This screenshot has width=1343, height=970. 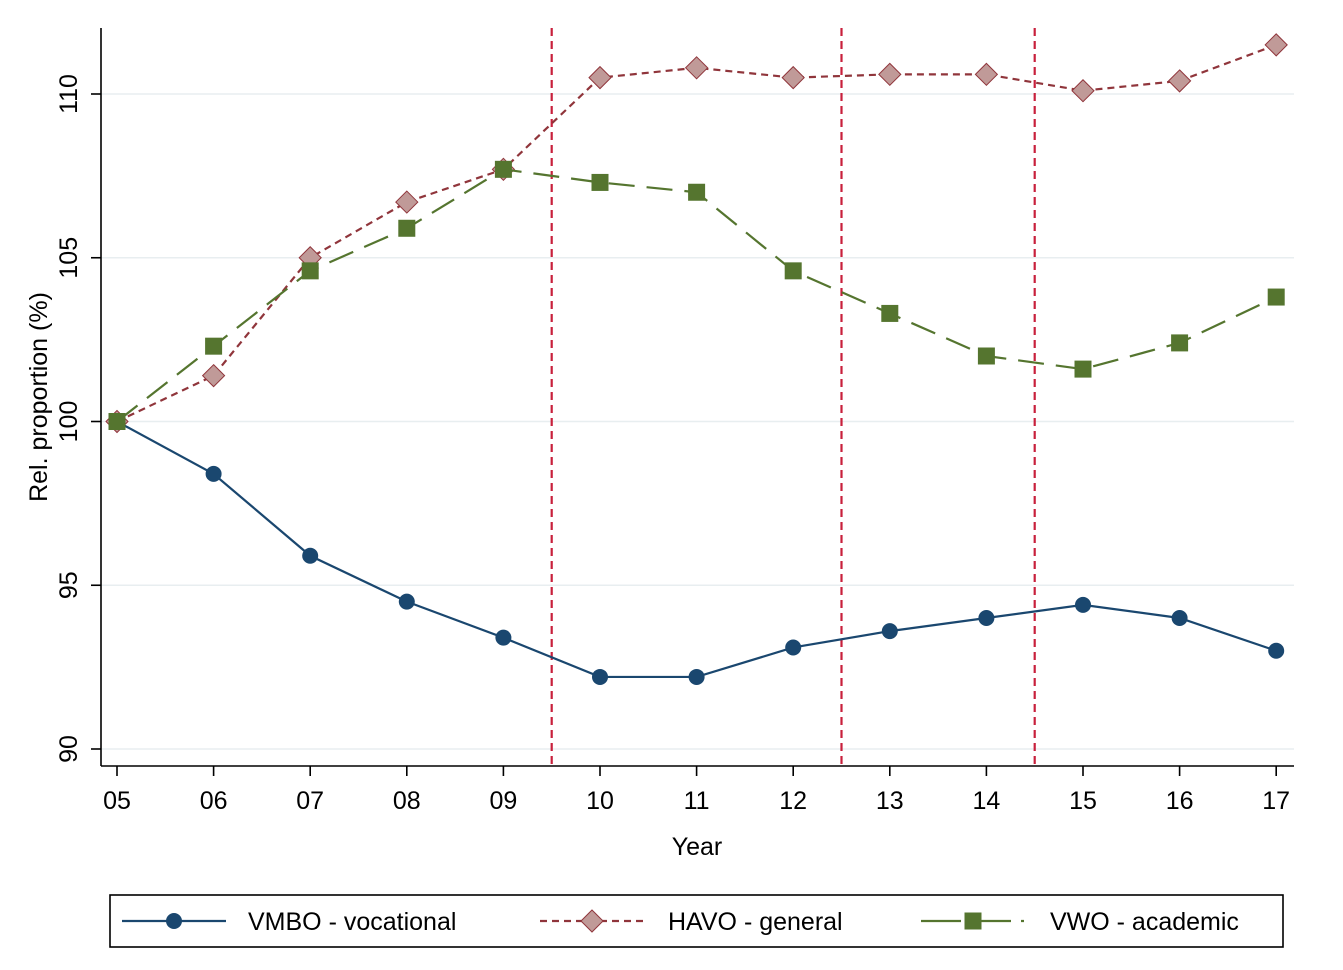 What do you see at coordinates (592, 921) in the screenshot?
I see `legend-havo-diamond-marker` at bounding box center [592, 921].